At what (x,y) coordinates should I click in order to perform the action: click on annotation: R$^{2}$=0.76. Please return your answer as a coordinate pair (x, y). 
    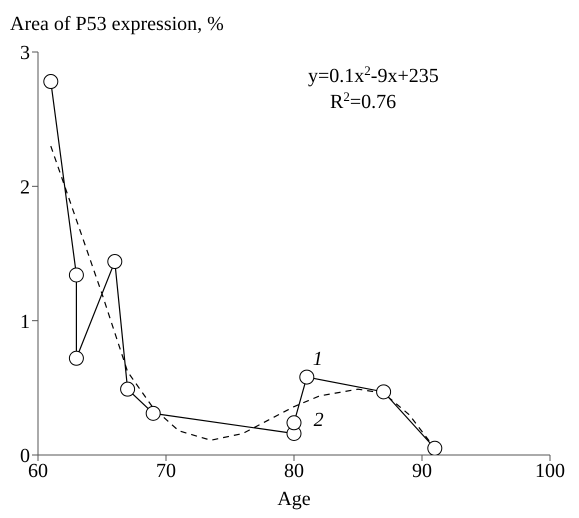
    Looking at the image, I should click on (363, 100).